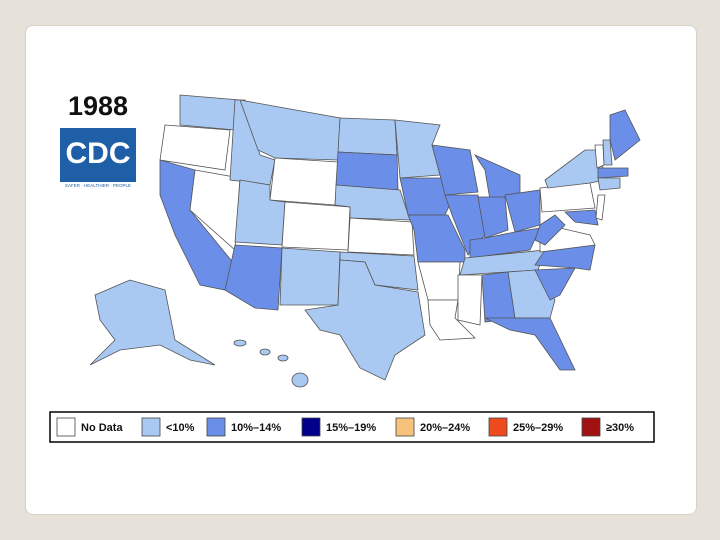 The height and width of the screenshot is (540, 720). I want to click on logo-text: CDC, so click(98, 153).